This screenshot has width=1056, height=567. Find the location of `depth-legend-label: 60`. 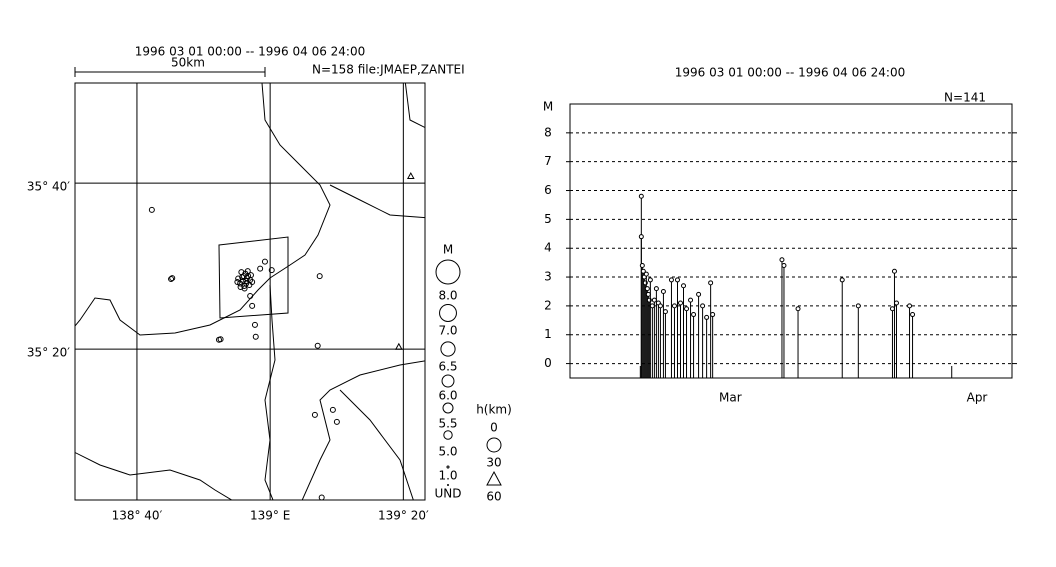

depth-legend-label: 60 is located at coordinates (493, 497).